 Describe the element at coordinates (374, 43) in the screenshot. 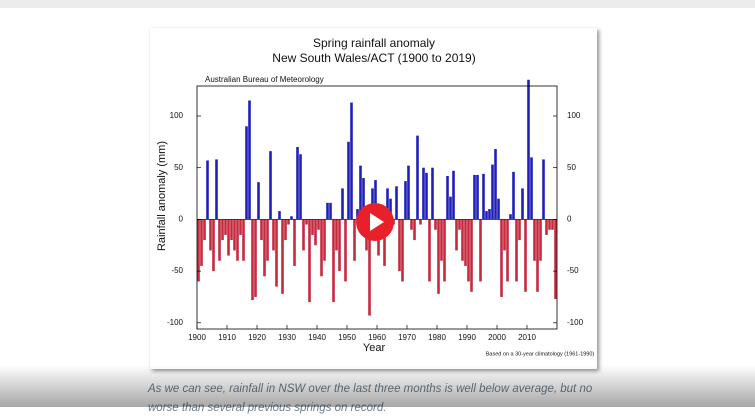

I see `chart-title: Spring rainfall anomaly` at that location.